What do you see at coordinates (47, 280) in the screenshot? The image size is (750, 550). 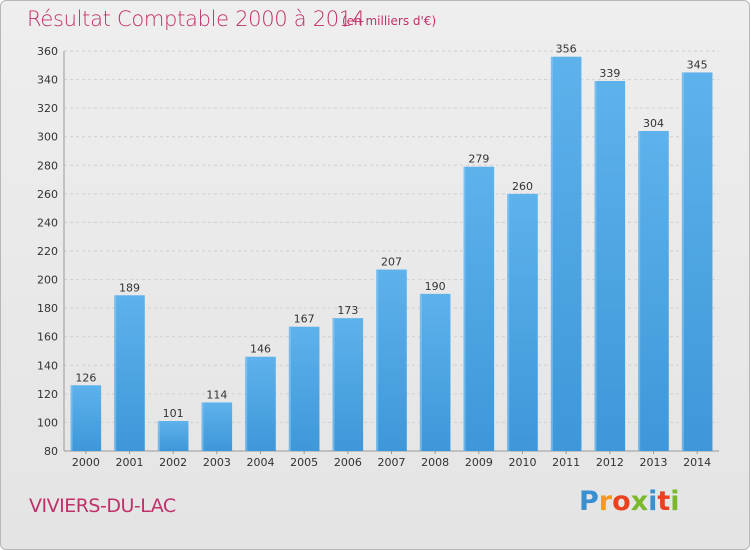 I see `y-tick-label: 200` at bounding box center [47, 280].